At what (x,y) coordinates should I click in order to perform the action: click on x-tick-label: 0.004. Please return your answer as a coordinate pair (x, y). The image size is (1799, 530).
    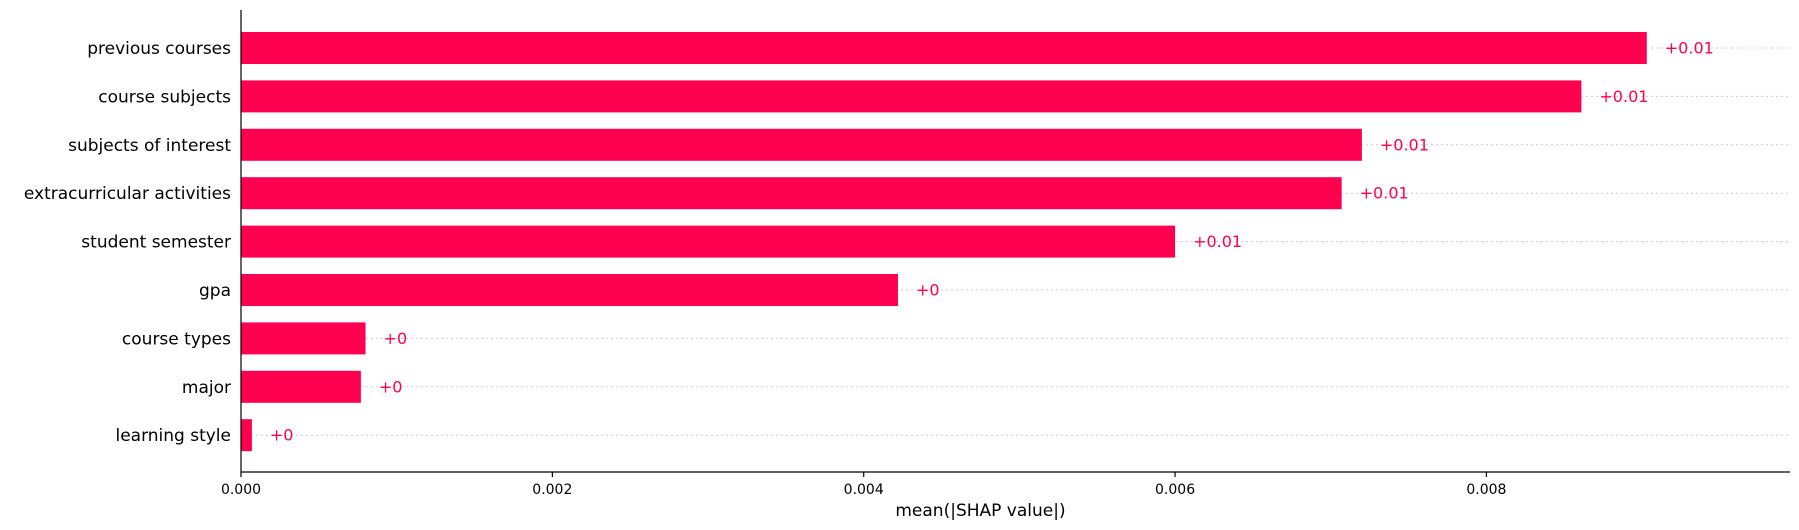
    Looking at the image, I should click on (864, 490).